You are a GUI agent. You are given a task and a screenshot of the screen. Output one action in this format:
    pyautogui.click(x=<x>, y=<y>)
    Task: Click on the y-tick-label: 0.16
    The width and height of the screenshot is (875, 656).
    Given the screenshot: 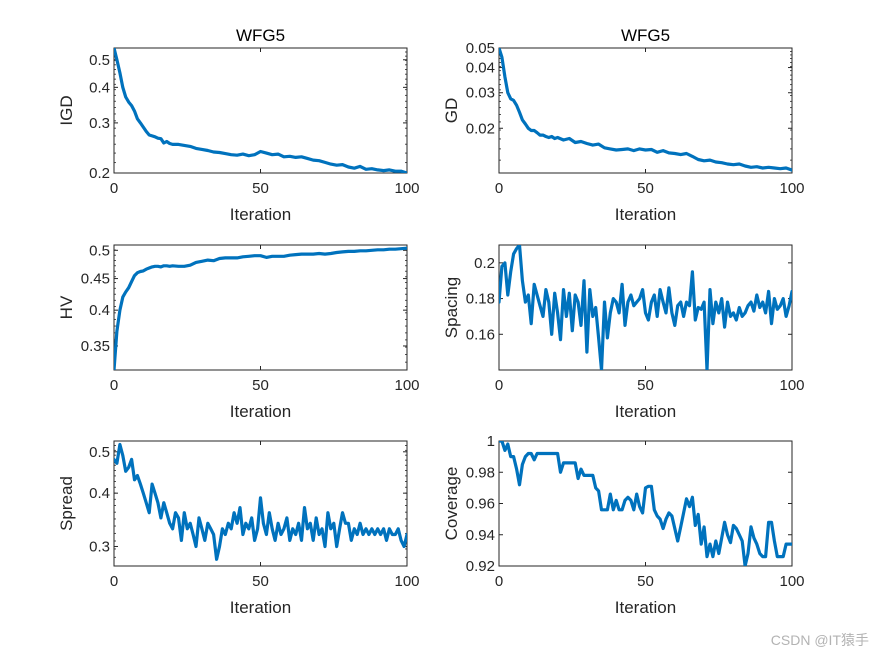 What is the action you would take?
    pyautogui.click(x=480, y=334)
    